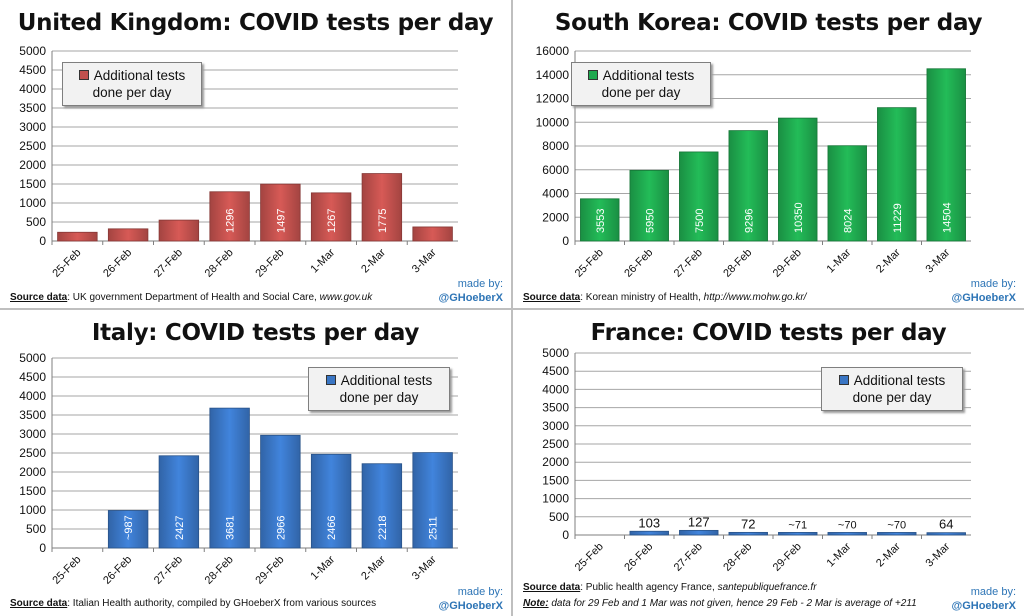 The height and width of the screenshot is (616, 1024). Describe the element at coordinates (255, 333) in the screenshot. I see `chart-title: Italy: COVID tests per day` at that location.